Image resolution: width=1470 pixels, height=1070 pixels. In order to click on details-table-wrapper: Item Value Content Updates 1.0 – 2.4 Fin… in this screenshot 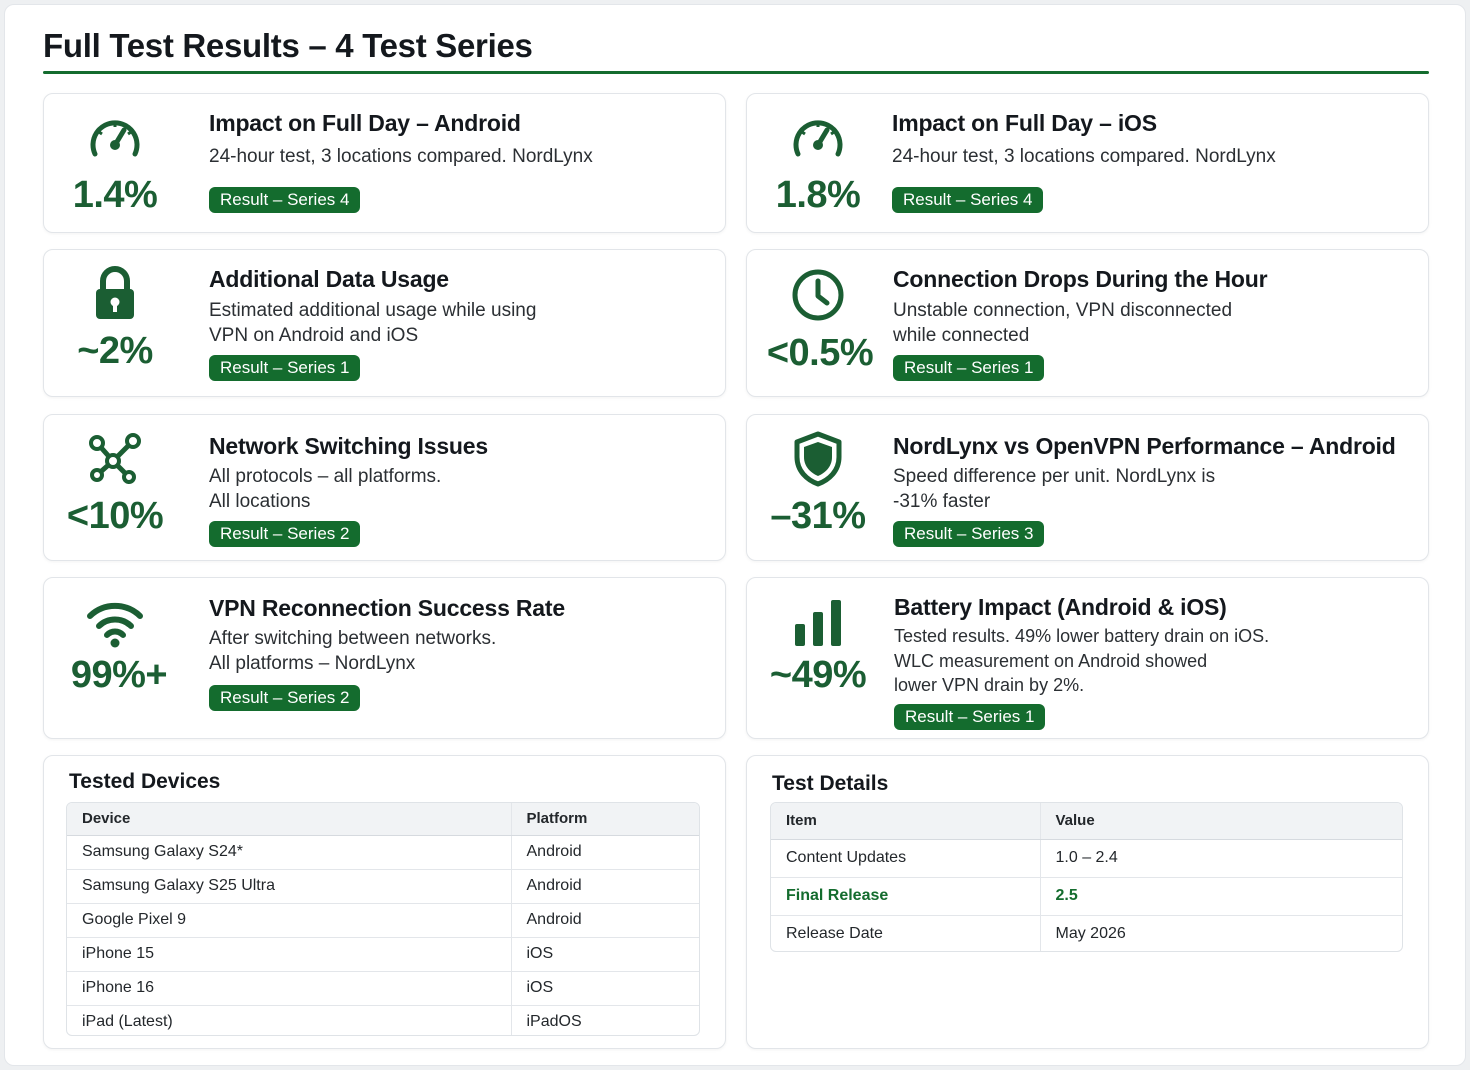, I will do `click(1086, 877)`.